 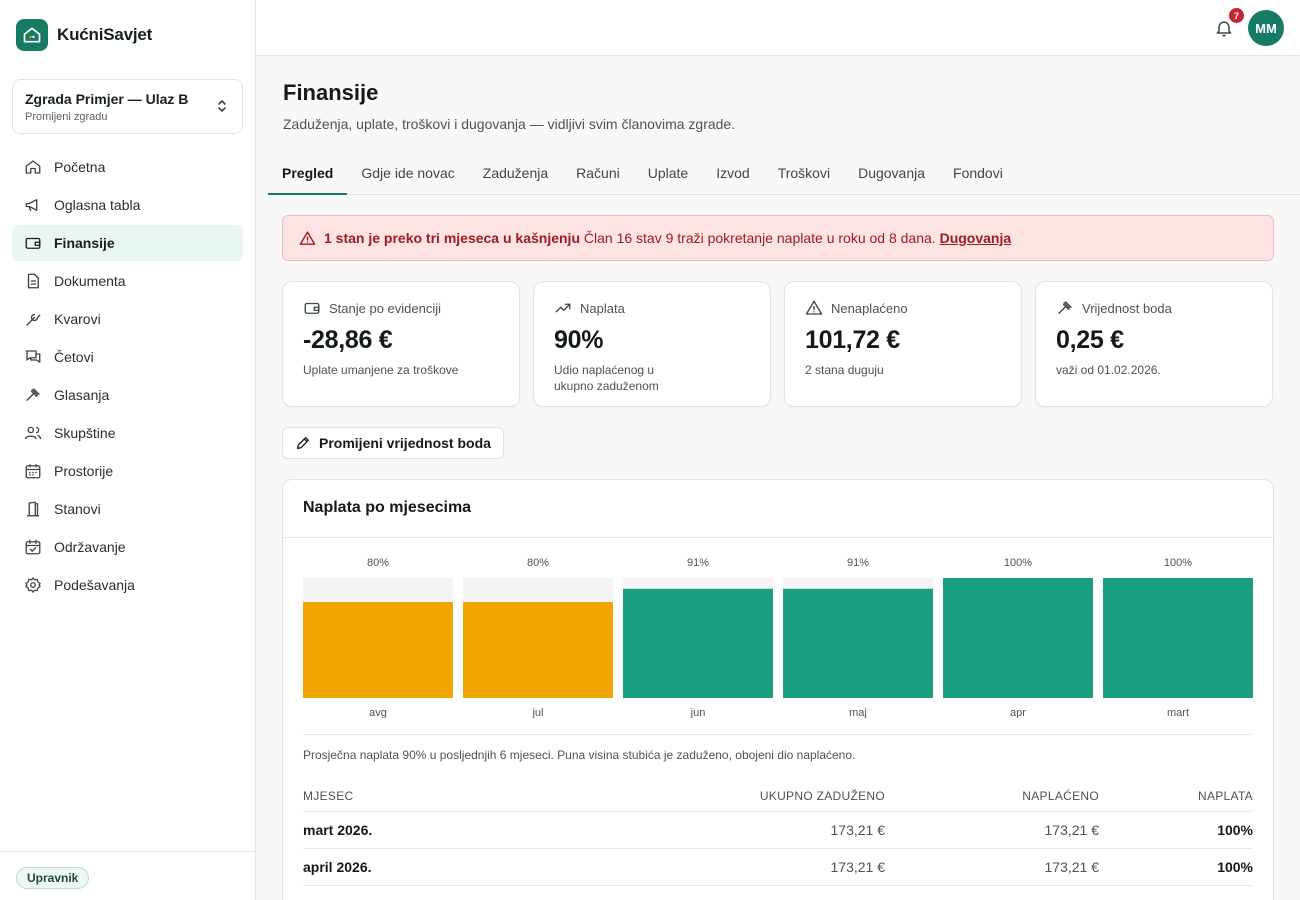 What do you see at coordinates (698, 712) in the screenshot?
I see `tick-label: jun` at bounding box center [698, 712].